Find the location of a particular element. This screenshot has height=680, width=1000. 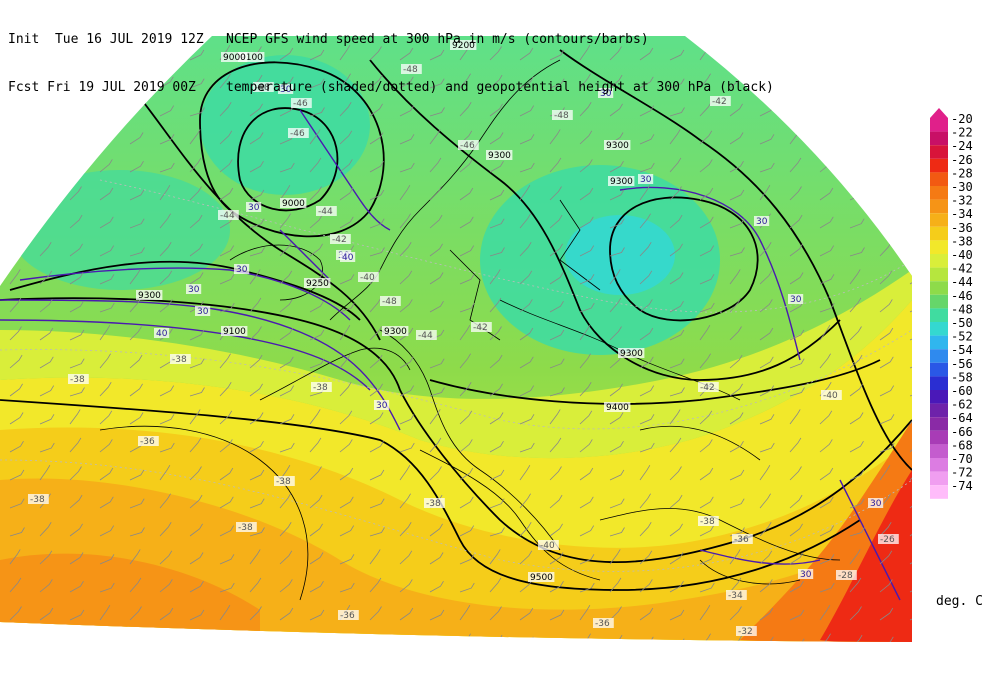

temperature-label: -38 is located at coordinates (179, 360).